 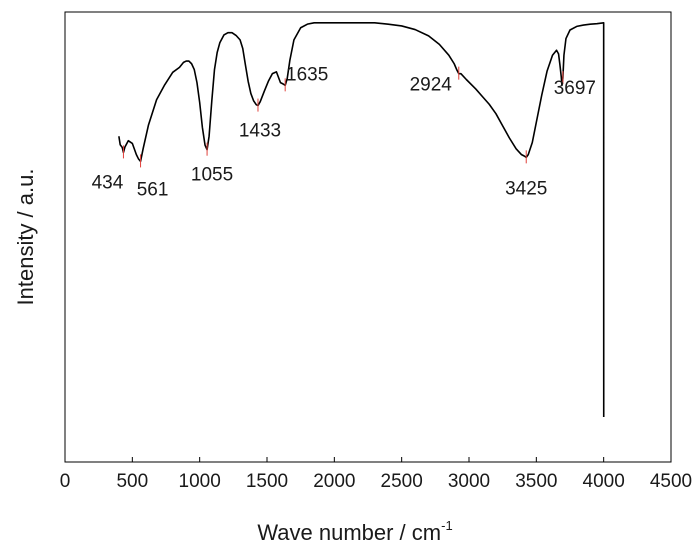 I want to click on x-tick-label-4000: 4000, so click(x=604, y=481).